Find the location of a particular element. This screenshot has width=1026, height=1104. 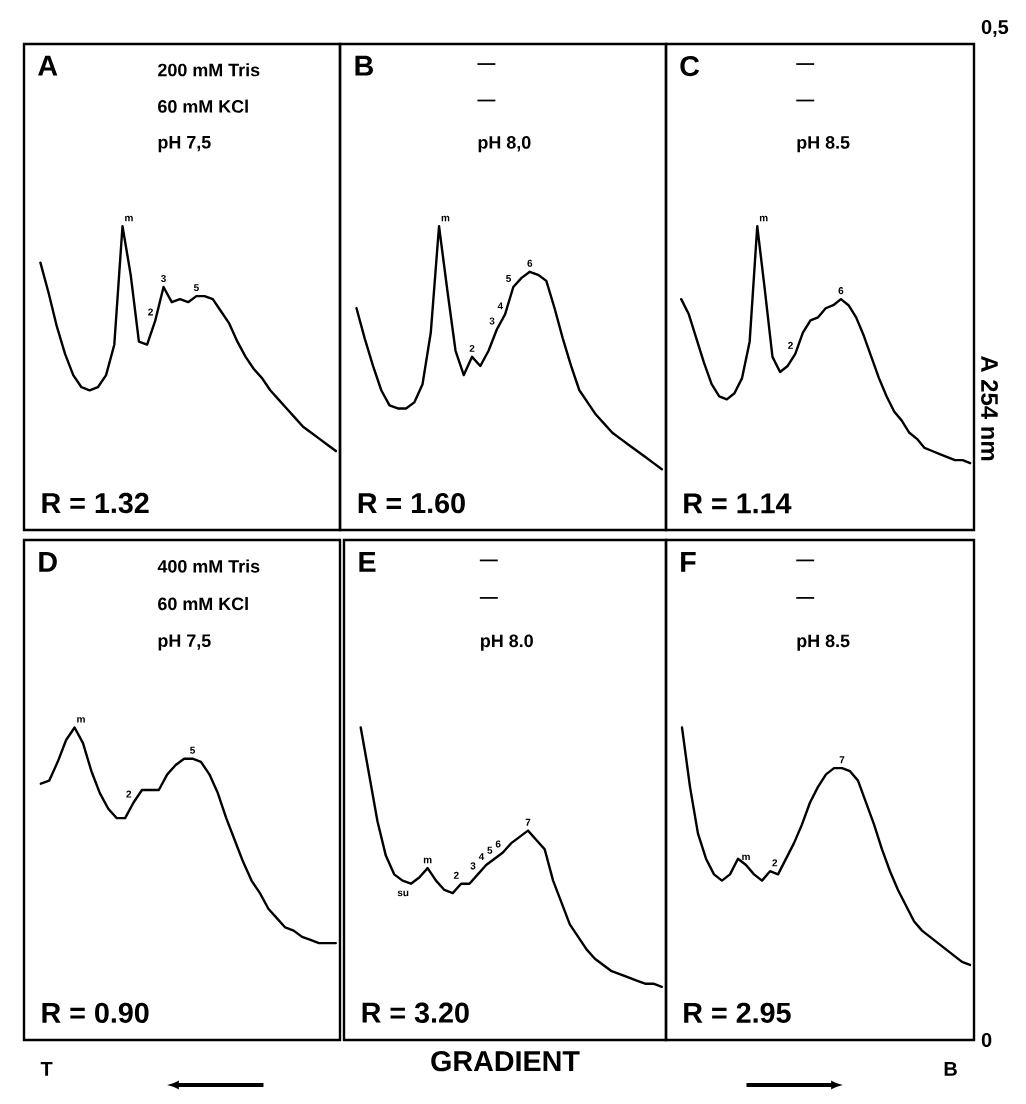

text: B is located at coordinates (950, 1069).